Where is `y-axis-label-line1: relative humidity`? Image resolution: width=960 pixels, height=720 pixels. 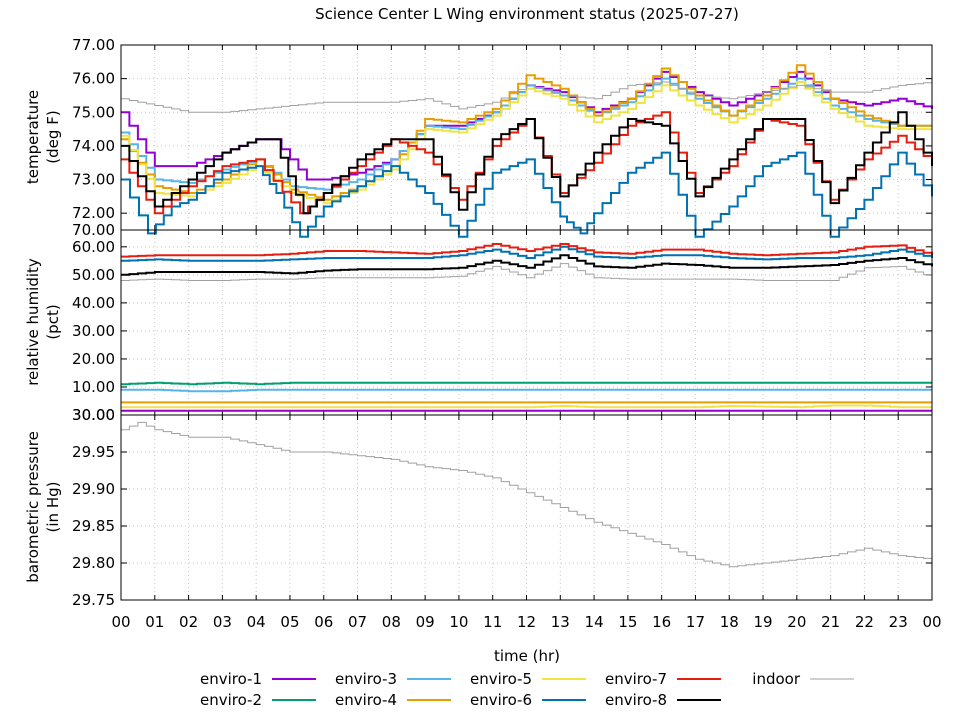 y-axis-label-line1: relative humidity is located at coordinates (33, 322).